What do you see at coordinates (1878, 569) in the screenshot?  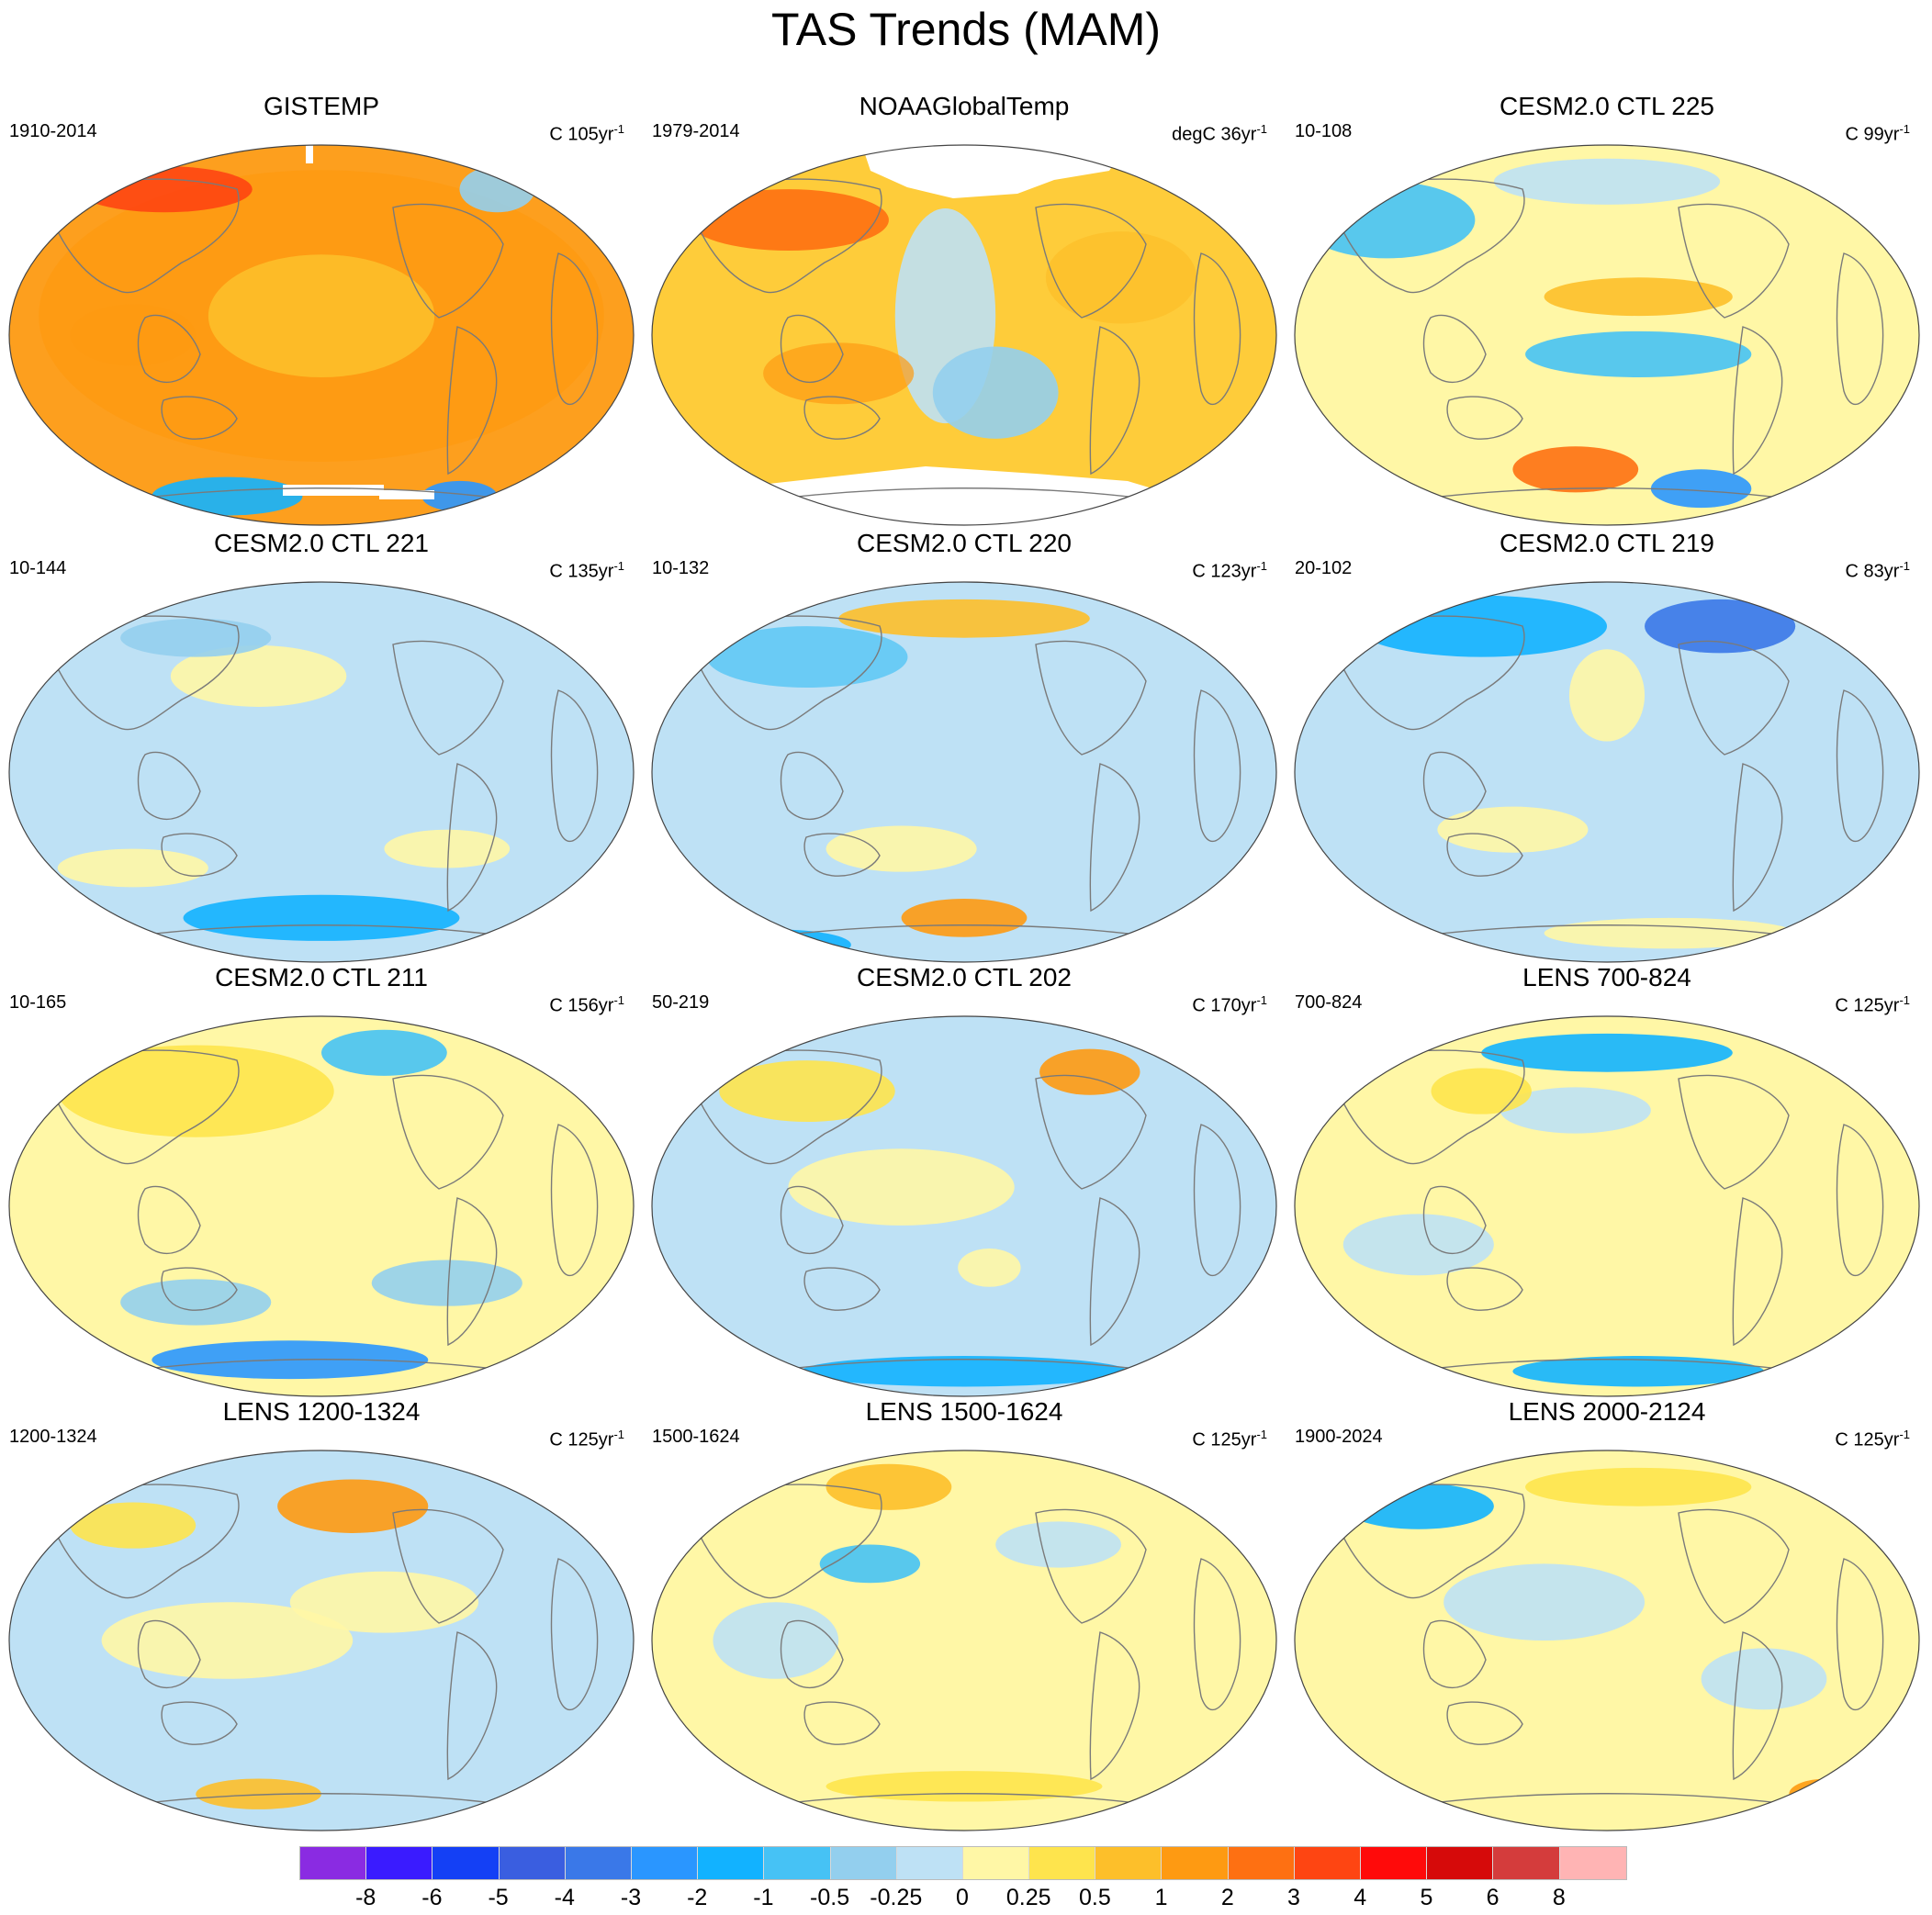 I see `units-label: C 83yr-1` at bounding box center [1878, 569].